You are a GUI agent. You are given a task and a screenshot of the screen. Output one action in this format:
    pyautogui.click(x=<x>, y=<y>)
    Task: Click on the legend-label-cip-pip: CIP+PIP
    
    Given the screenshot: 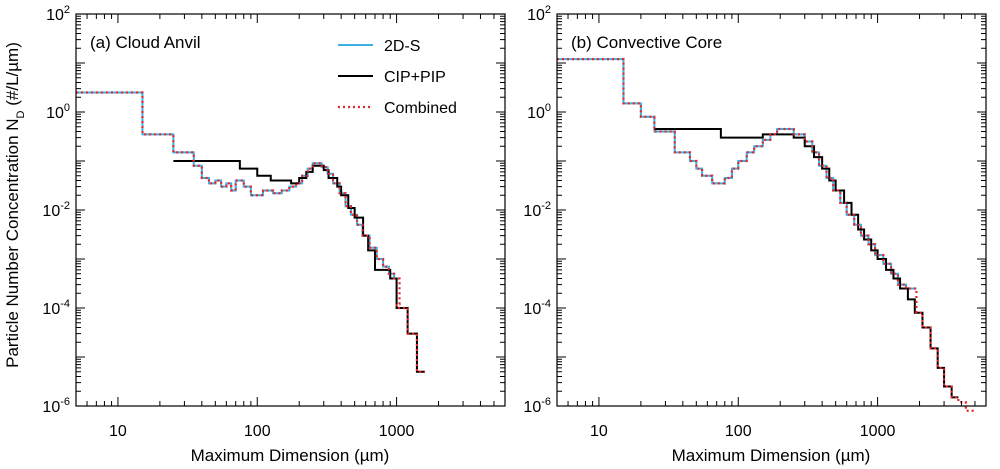 What is the action you would take?
    pyautogui.click(x=415, y=77)
    